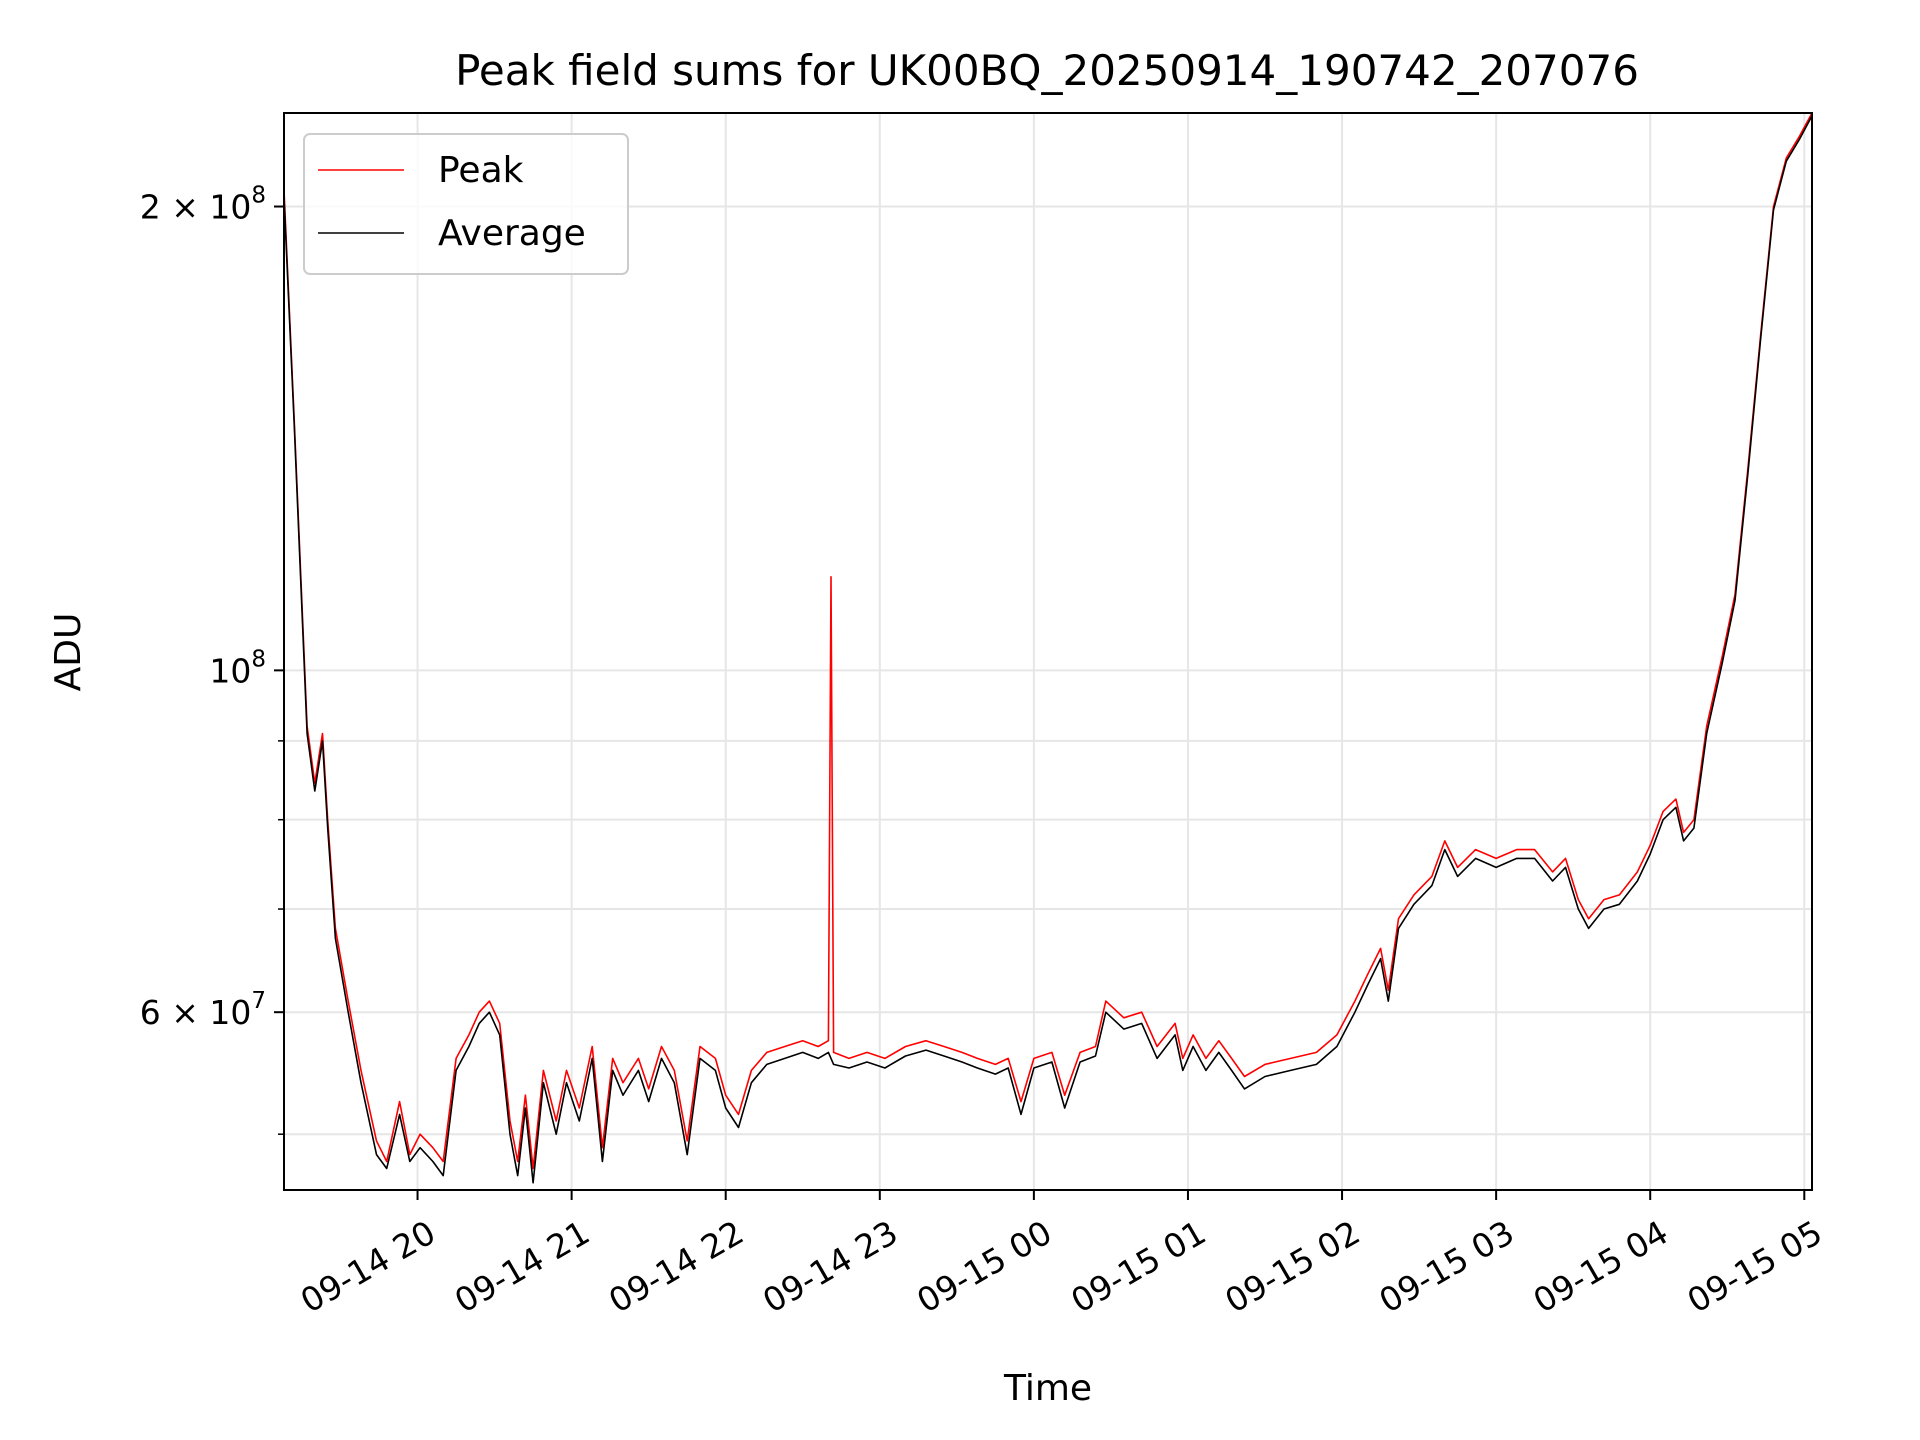 The width and height of the screenshot is (1920, 1440). I want to click on y-tick-label: 2 × 108, so click(203, 205).